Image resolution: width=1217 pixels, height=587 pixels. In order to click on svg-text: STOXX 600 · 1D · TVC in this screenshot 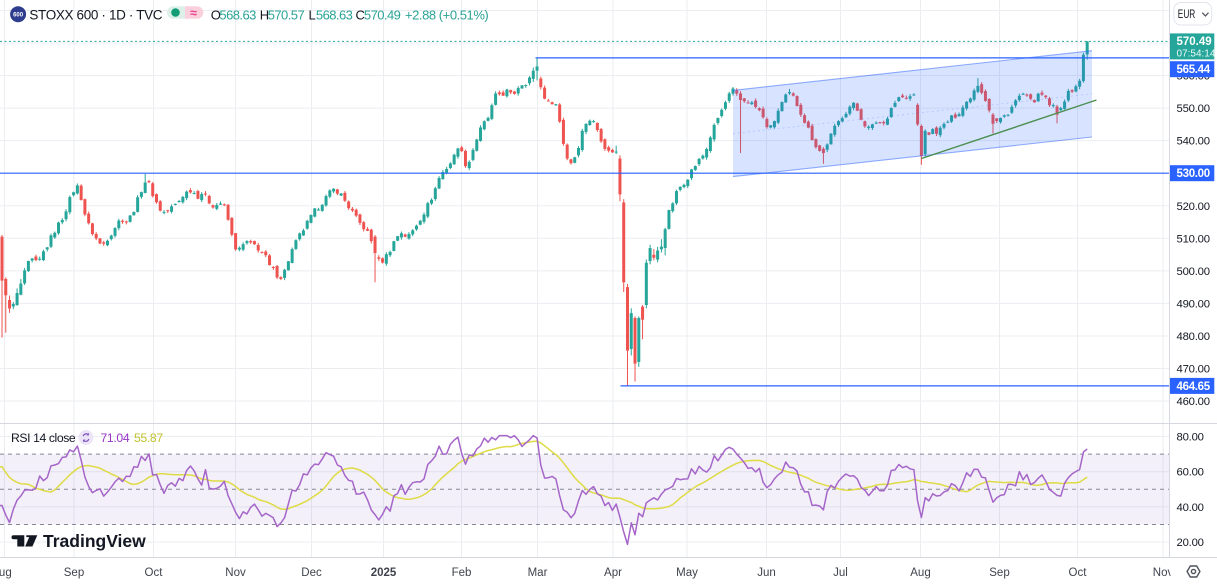, I will do `click(95, 14)`.